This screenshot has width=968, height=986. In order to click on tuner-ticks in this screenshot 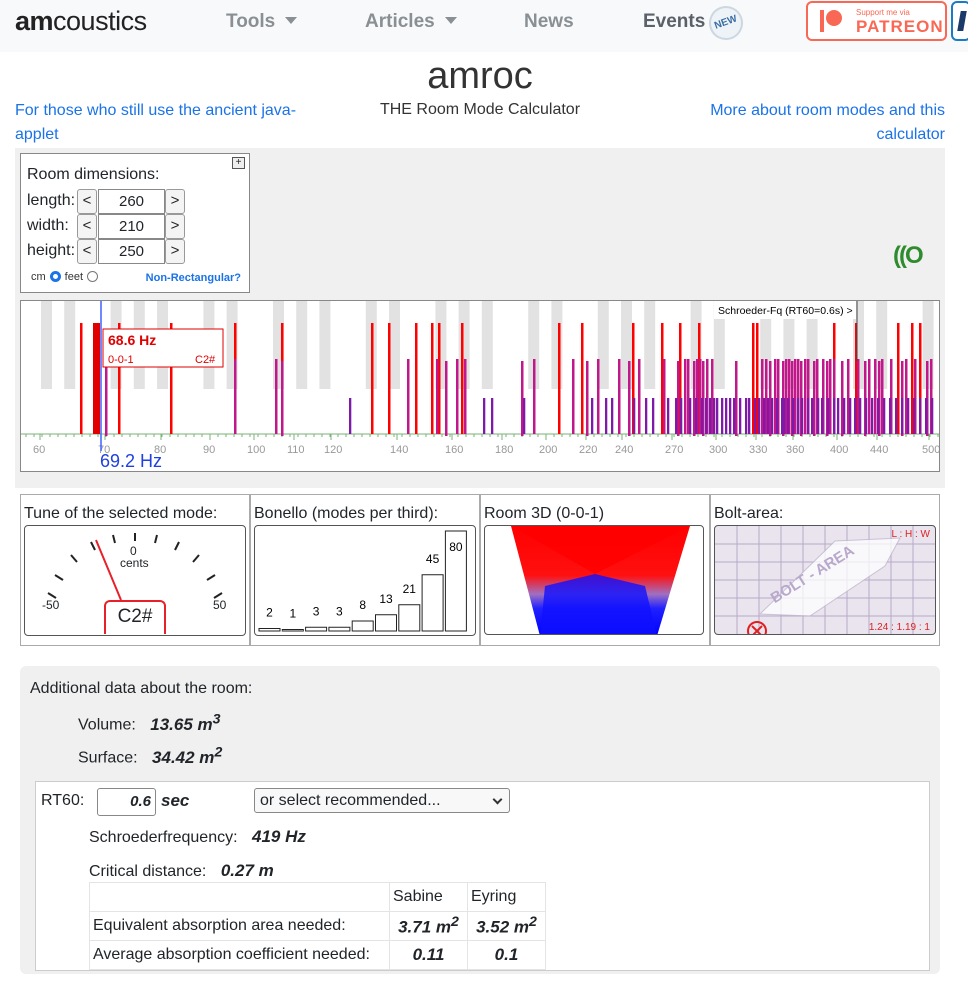, I will do `click(135, 566)`.